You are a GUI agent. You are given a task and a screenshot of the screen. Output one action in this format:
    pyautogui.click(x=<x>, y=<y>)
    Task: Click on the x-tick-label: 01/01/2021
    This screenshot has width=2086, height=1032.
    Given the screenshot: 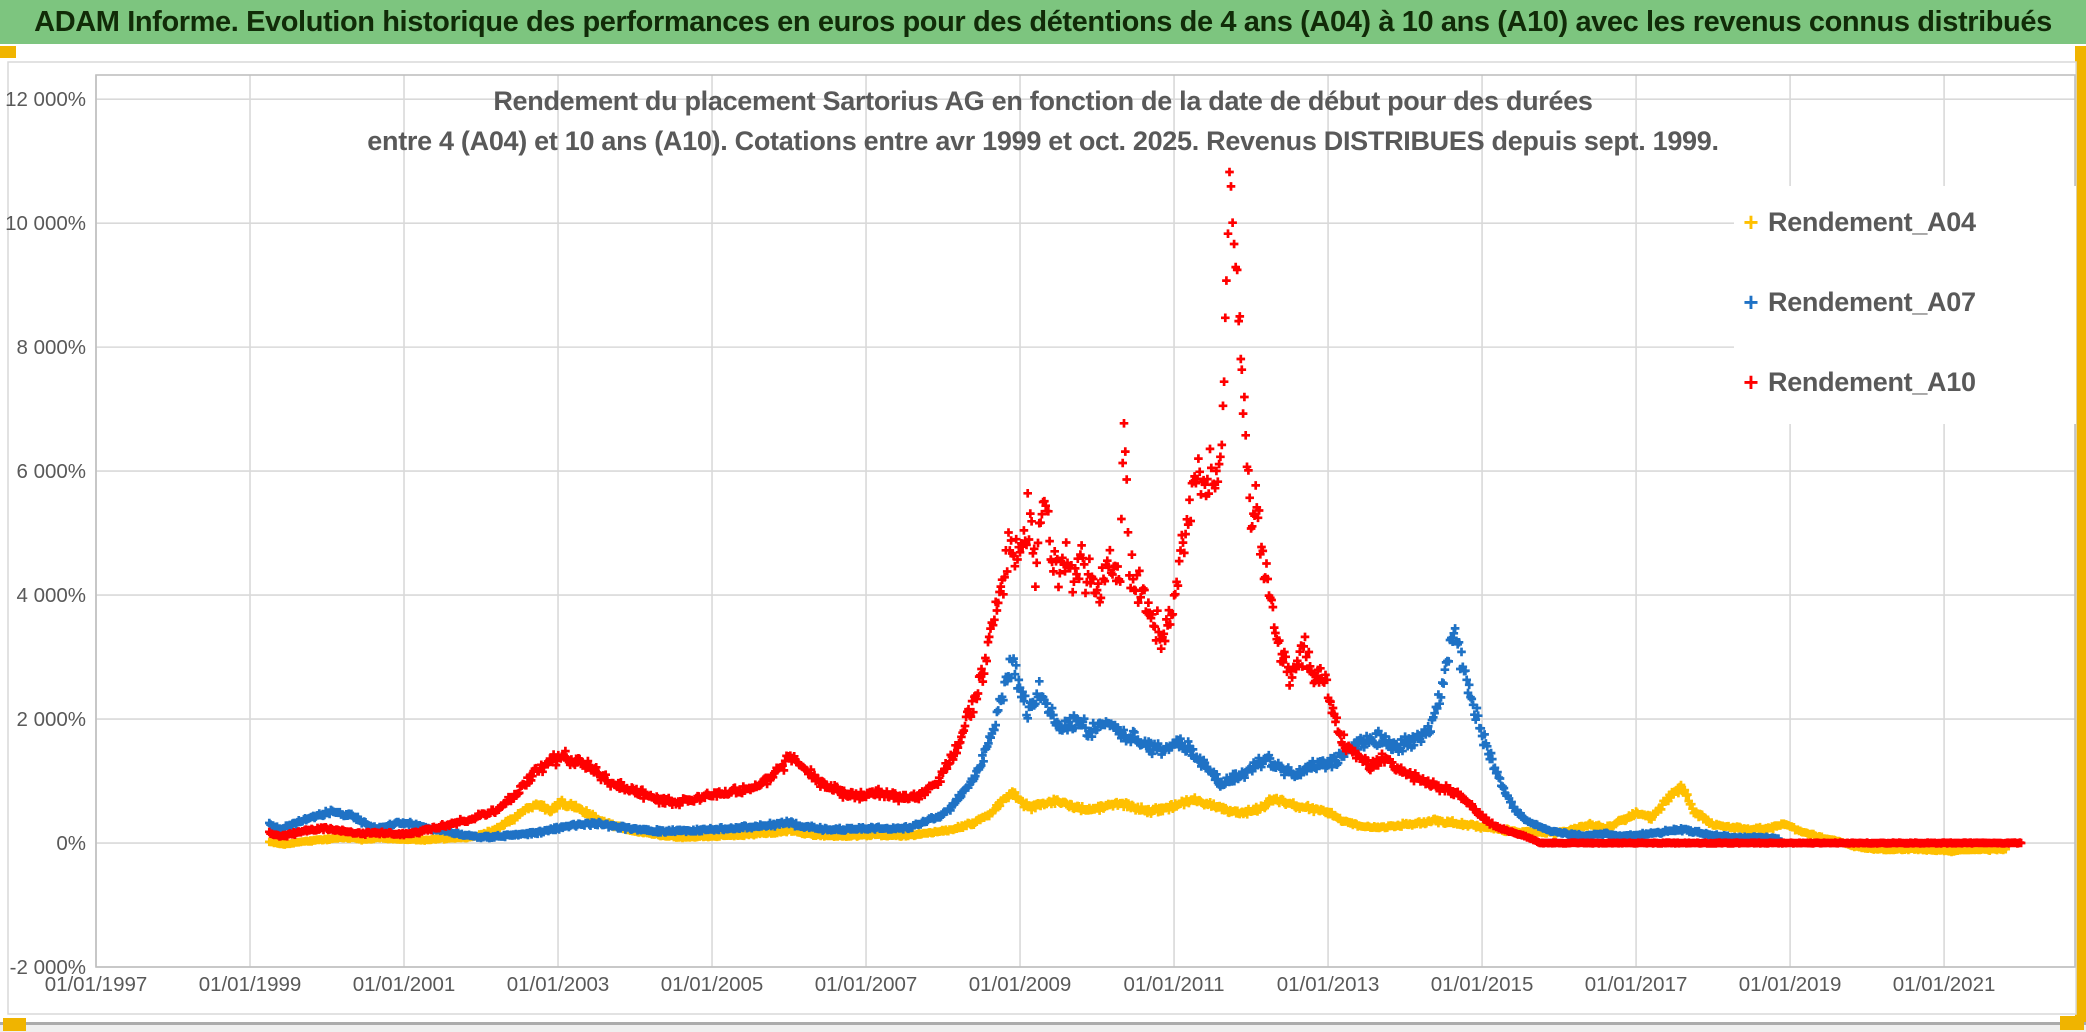 What is the action you would take?
    pyautogui.click(x=1944, y=984)
    